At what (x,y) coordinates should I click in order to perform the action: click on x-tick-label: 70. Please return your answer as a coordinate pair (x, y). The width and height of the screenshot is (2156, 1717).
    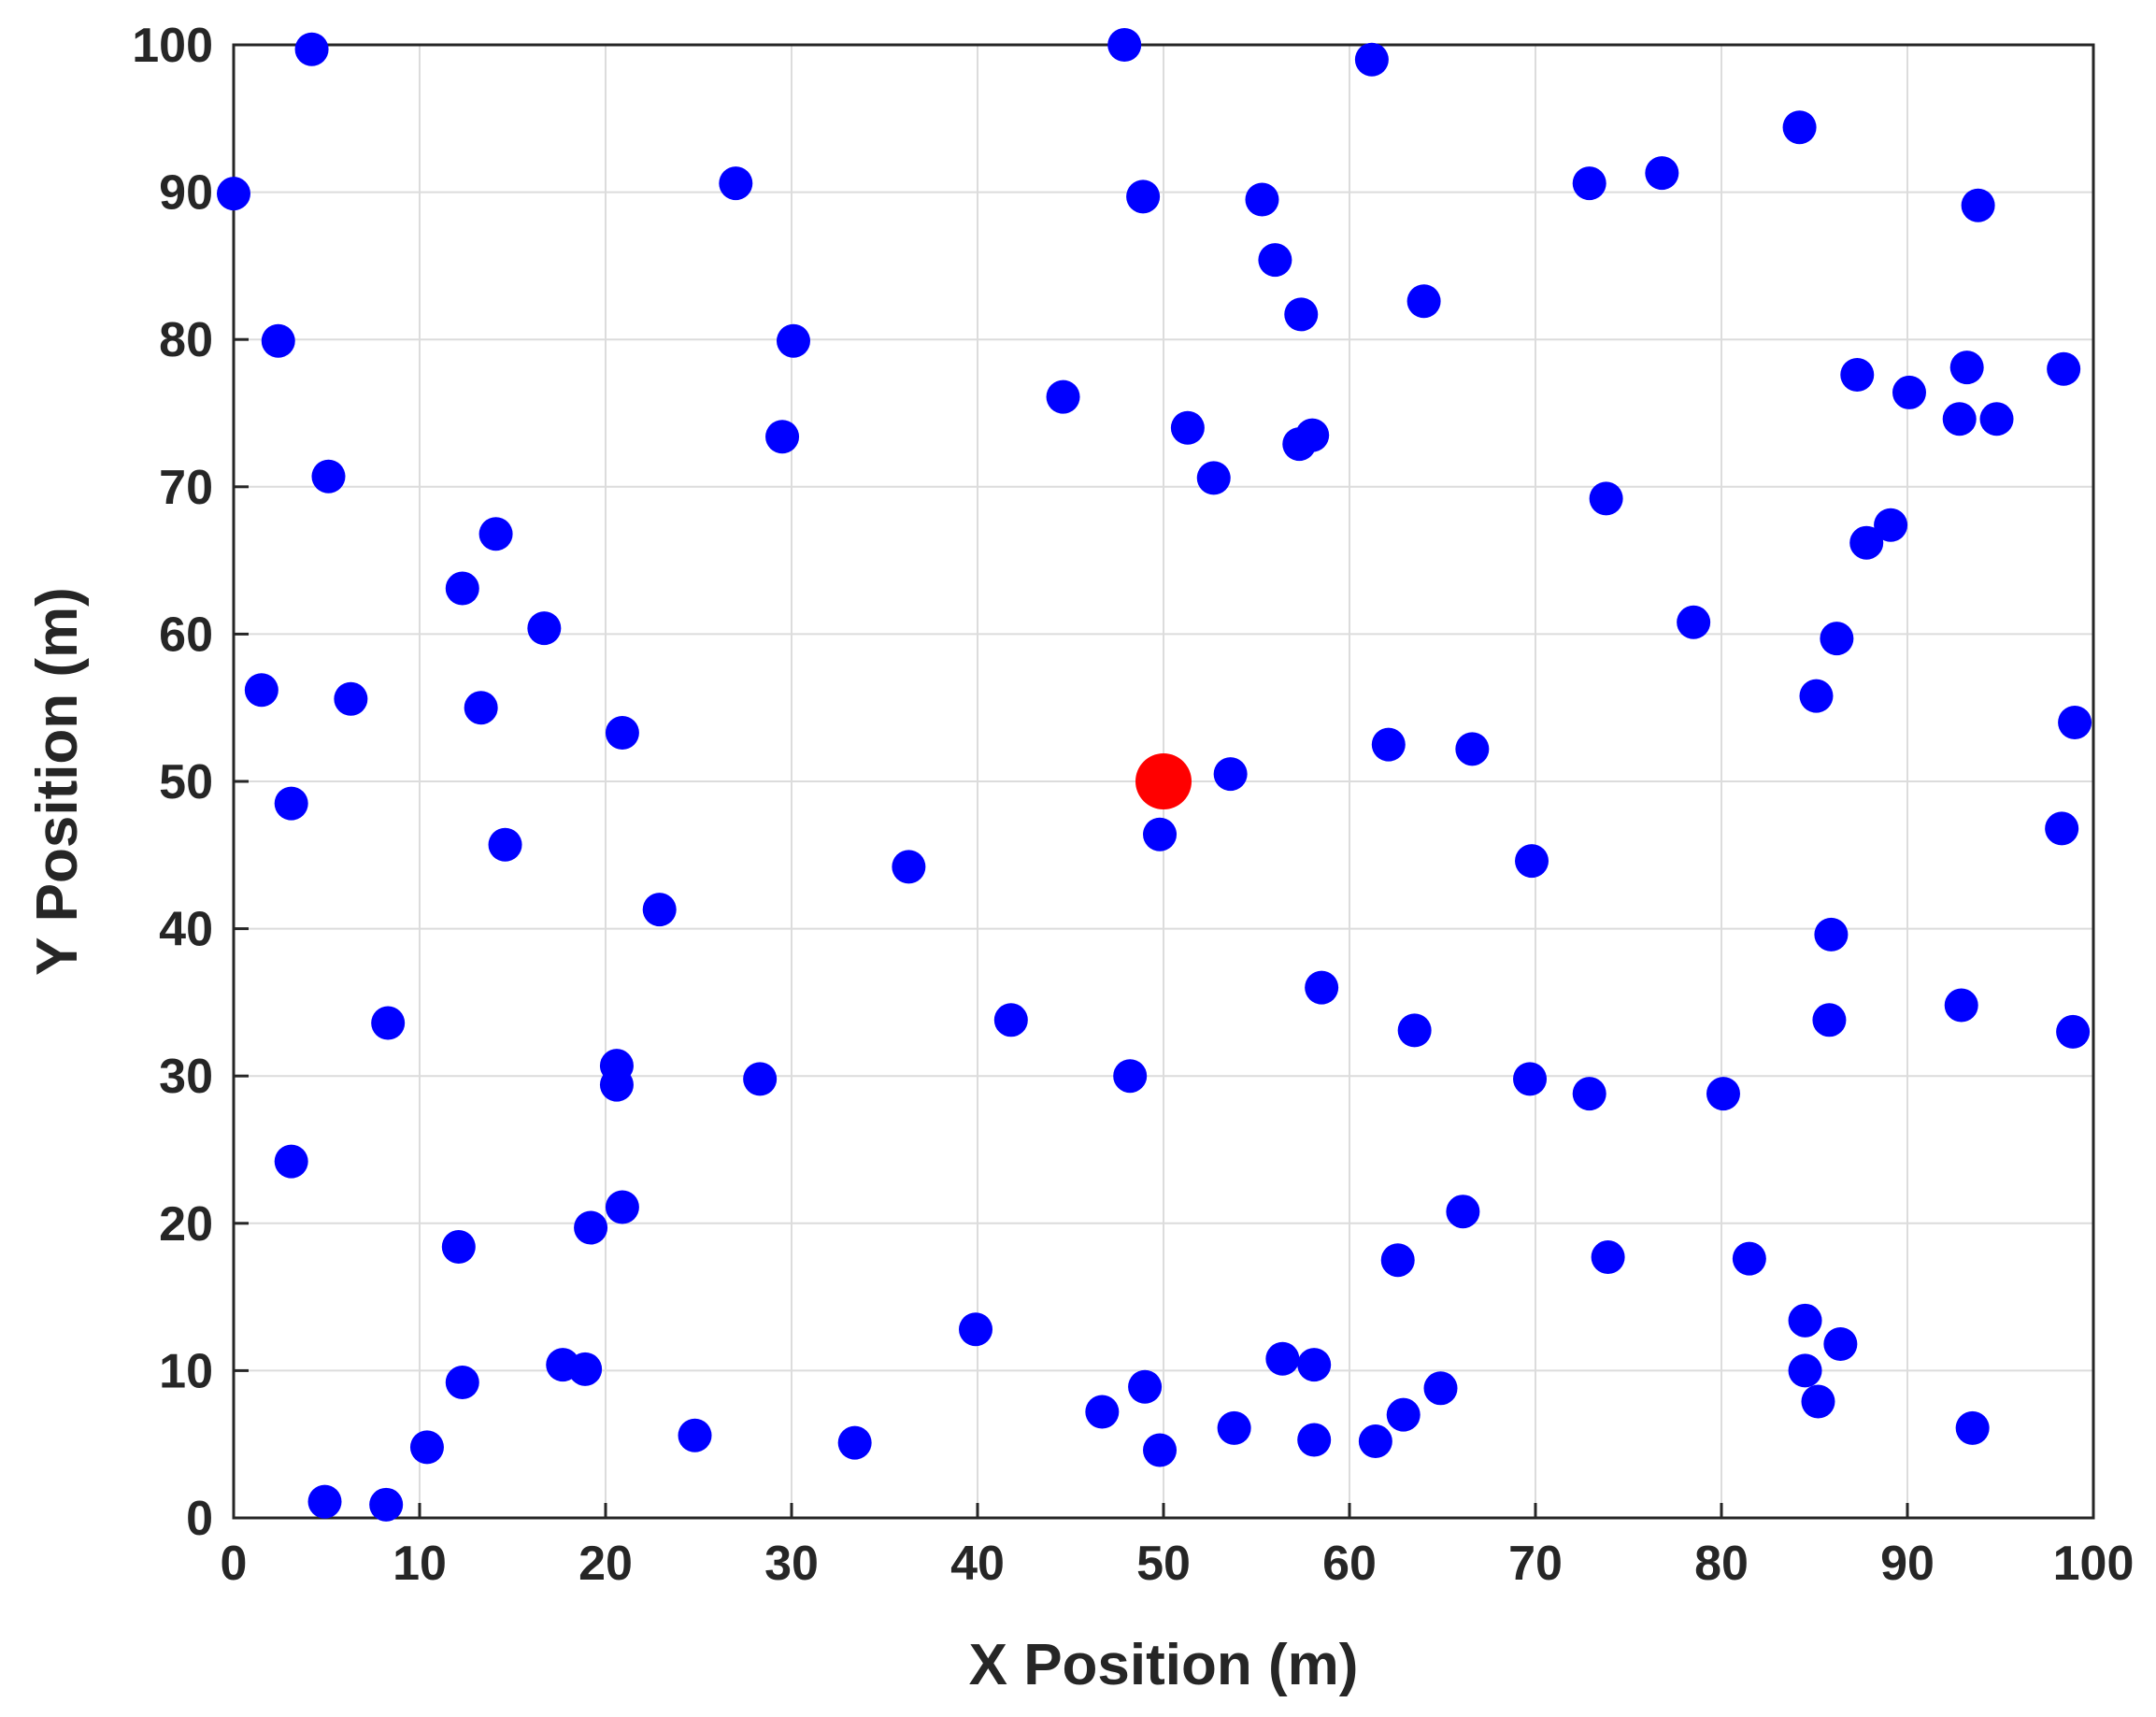
    Looking at the image, I should click on (1536, 1564).